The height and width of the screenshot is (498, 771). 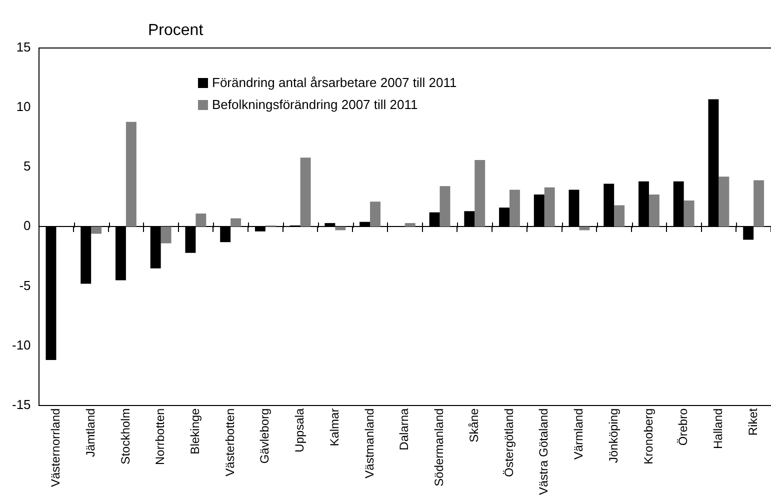 I want to click on y-axis-title: Procent, so click(x=176, y=31).